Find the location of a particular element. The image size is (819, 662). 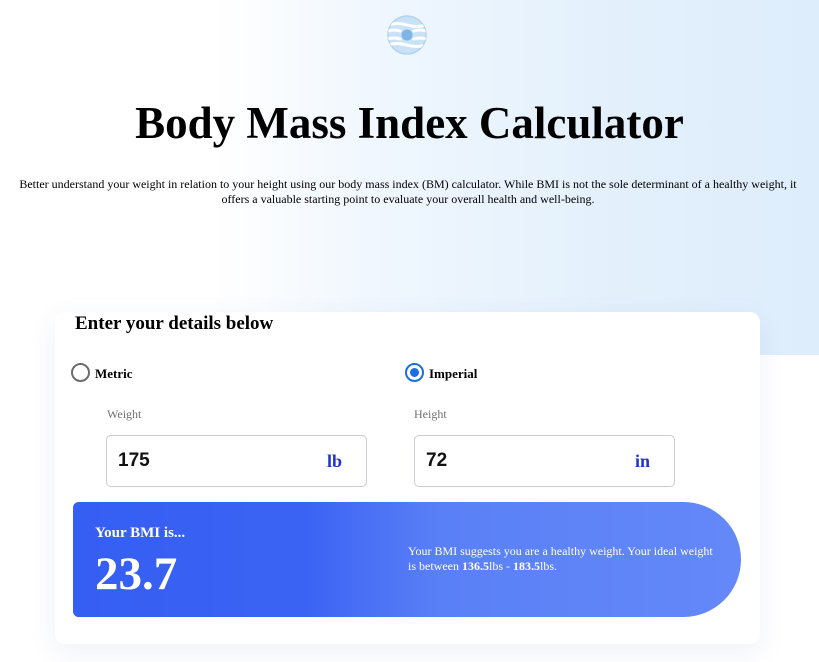

metric-radio-label: Metric is located at coordinates (114, 373).